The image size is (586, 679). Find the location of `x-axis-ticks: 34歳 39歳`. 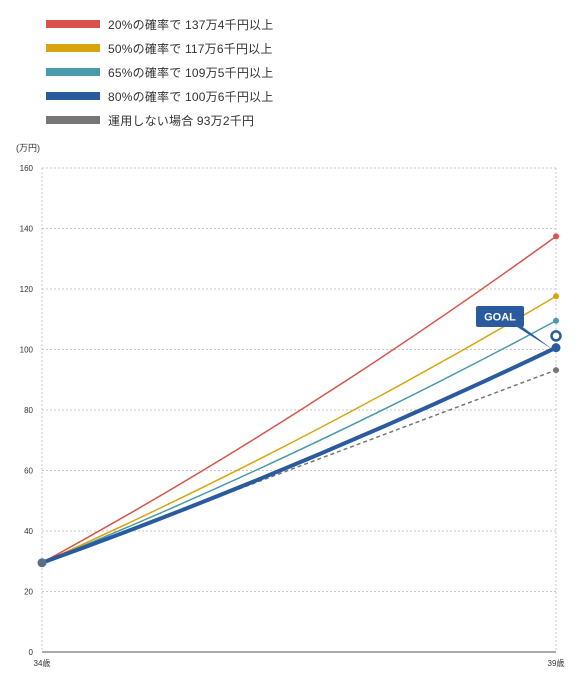

x-axis-ticks: 34歳 39歳 is located at coordinates (299, 663).